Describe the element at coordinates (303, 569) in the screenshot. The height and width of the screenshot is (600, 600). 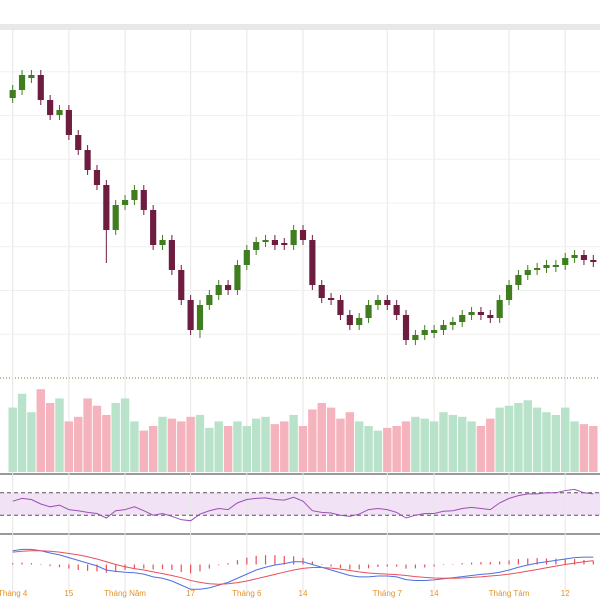
I see `macd-line` at that location.